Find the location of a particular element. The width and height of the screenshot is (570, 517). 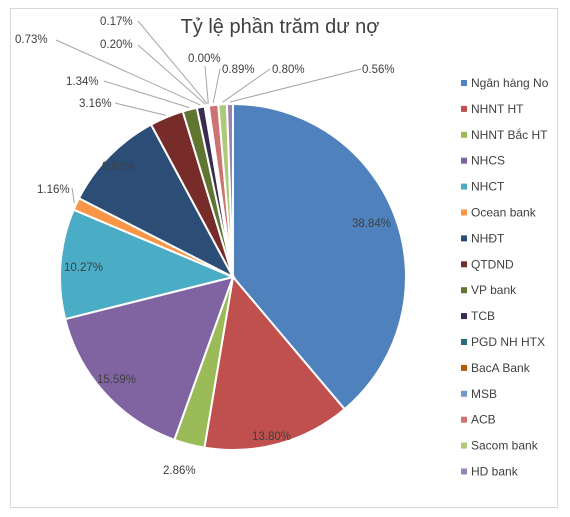

data-label: 9.63% is located at coordinates (118, 167).